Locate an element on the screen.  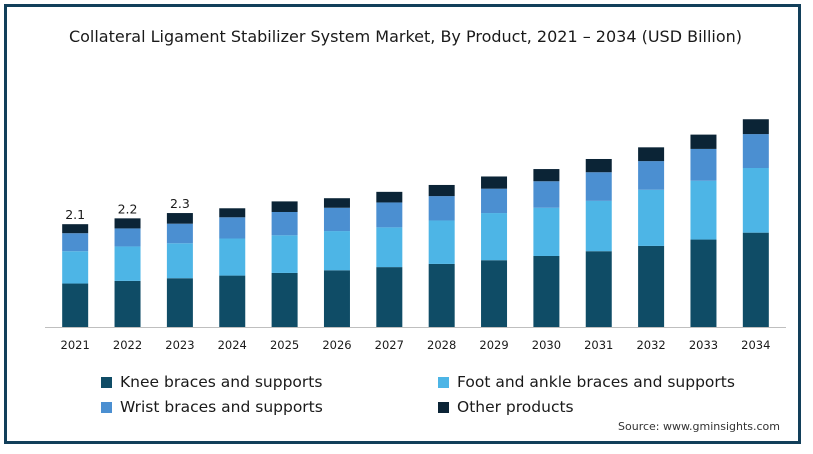
legend-item-other: Other products is located at coordinates (506, 407).